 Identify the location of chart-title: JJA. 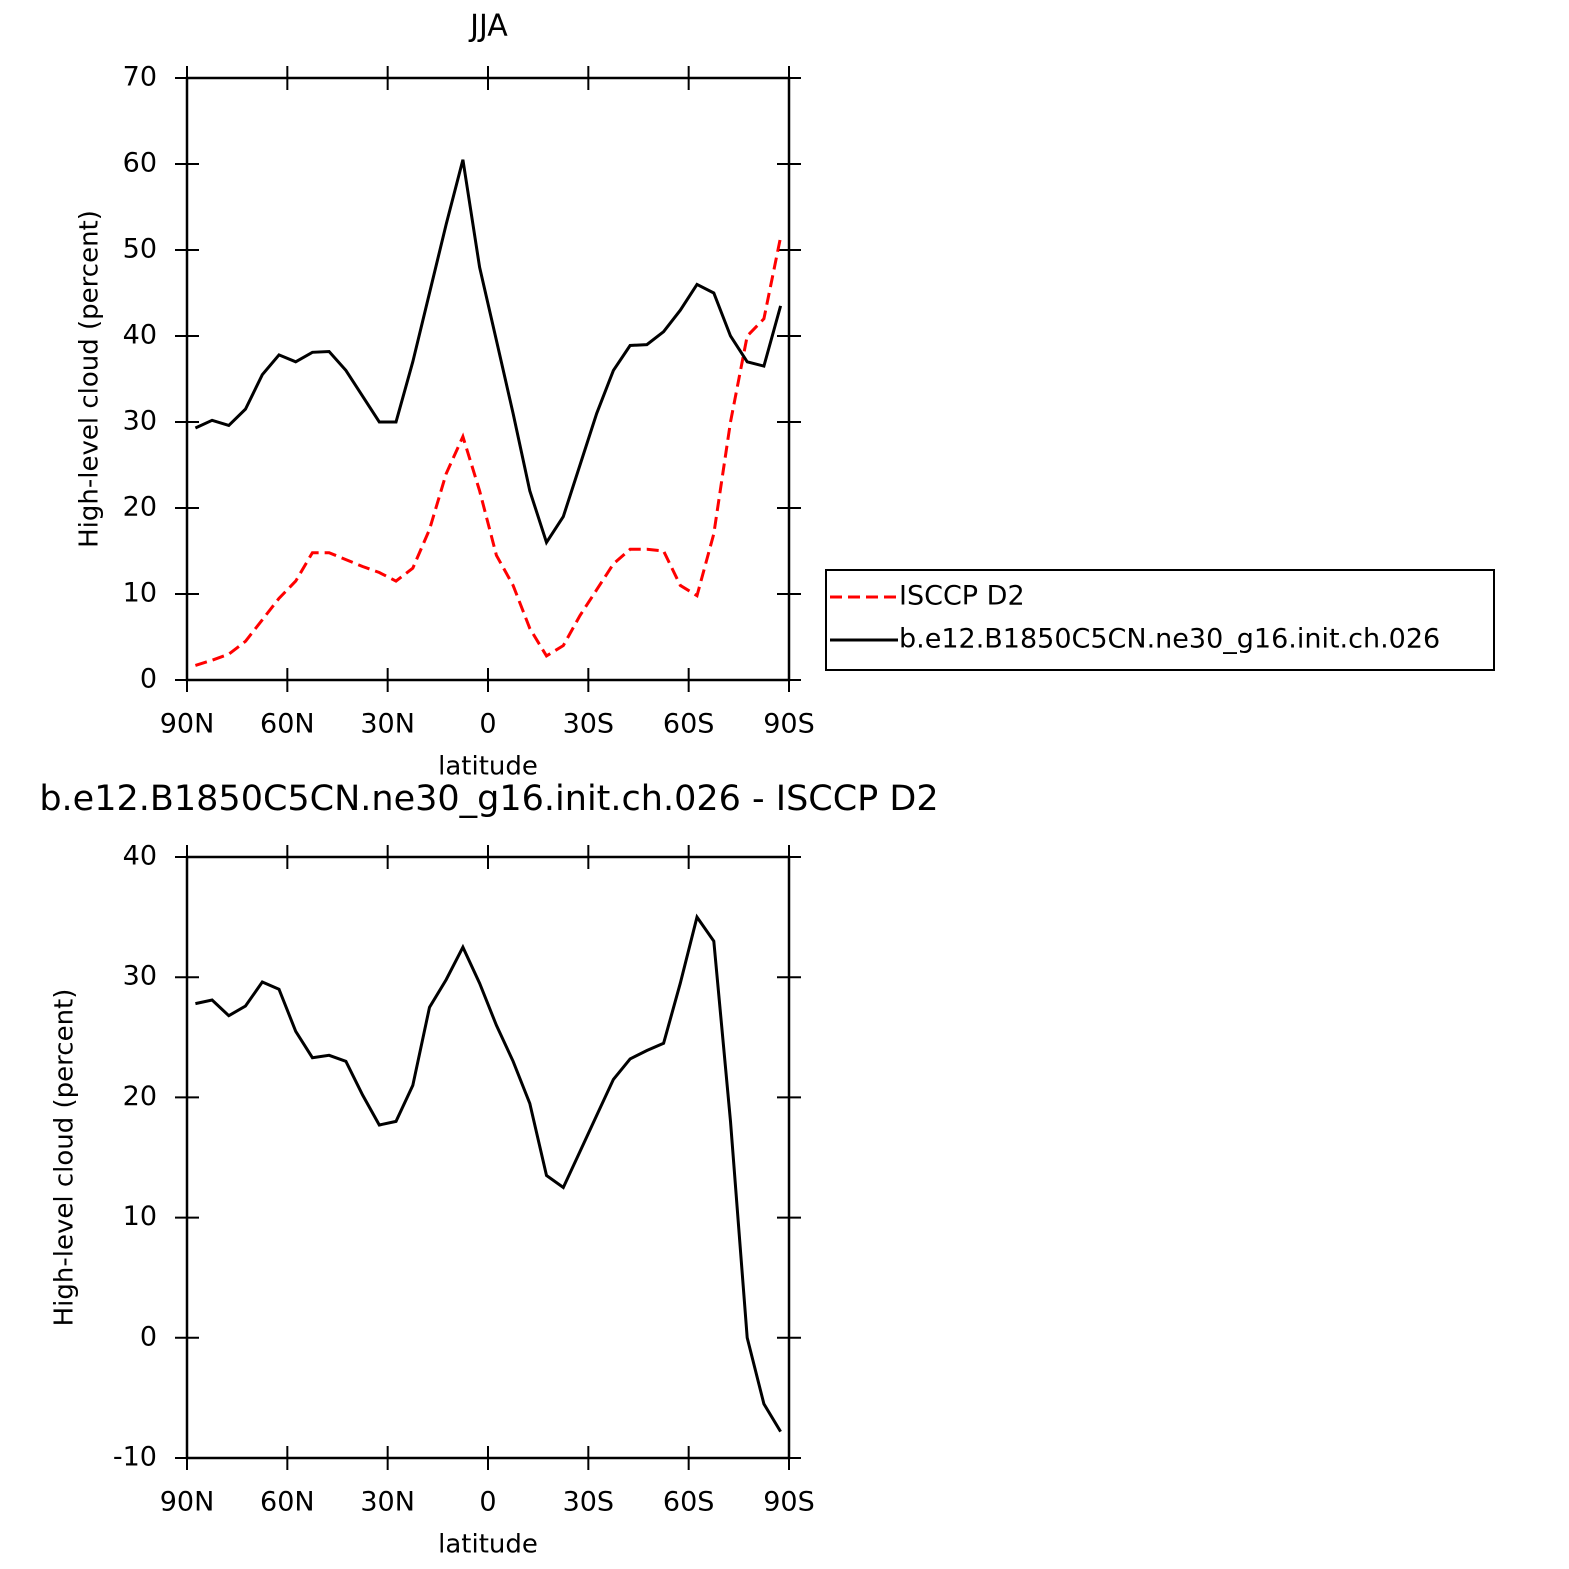
(488, 26).